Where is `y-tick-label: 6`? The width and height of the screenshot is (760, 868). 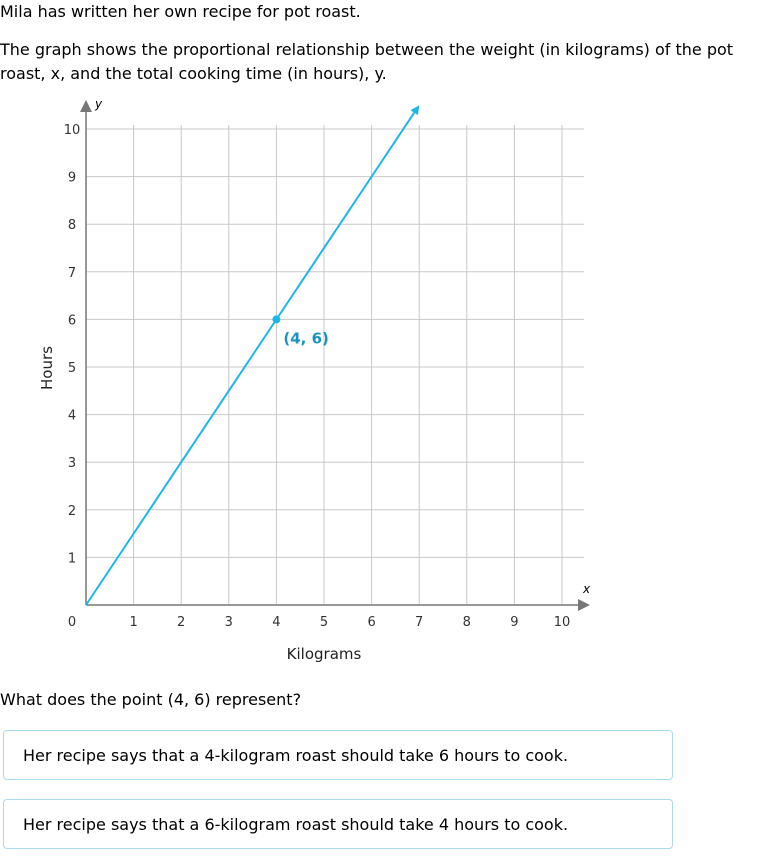 y-tick-label: 6 is located at coordinates (72, 320).